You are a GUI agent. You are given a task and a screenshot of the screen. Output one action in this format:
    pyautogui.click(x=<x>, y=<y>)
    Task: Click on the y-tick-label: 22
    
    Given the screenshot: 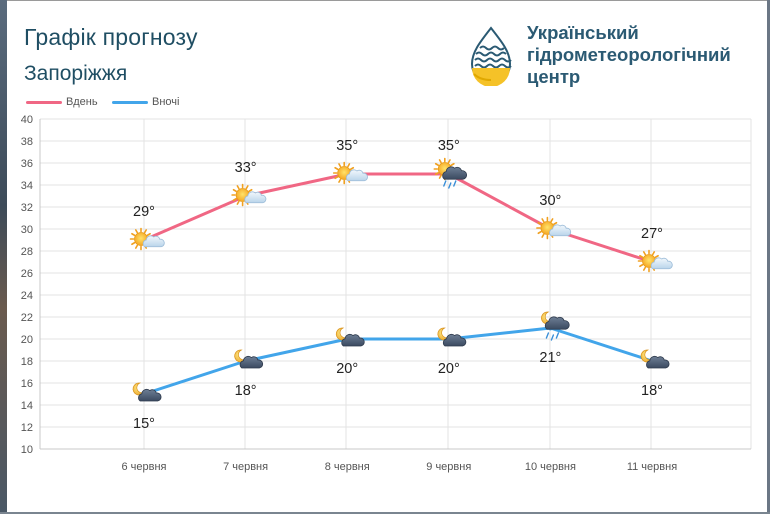 What is the action you would take?
    pyautogui.click(x=27, y=318)
    